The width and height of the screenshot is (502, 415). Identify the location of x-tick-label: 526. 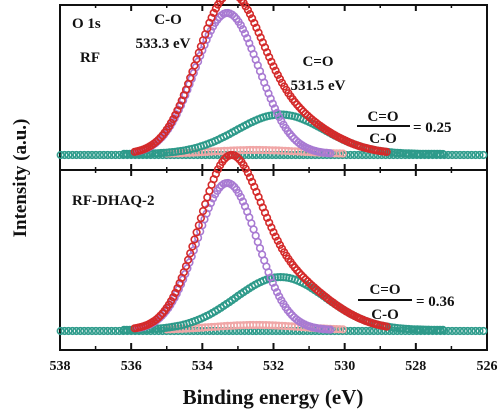
(487, 366).